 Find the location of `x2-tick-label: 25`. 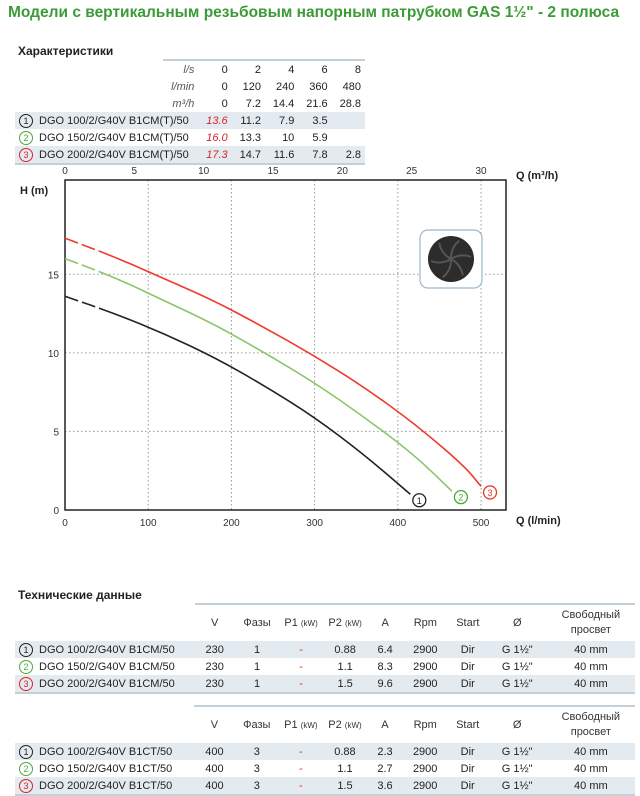

x2-tick-label: 25 is located at coordinates (412, 171).